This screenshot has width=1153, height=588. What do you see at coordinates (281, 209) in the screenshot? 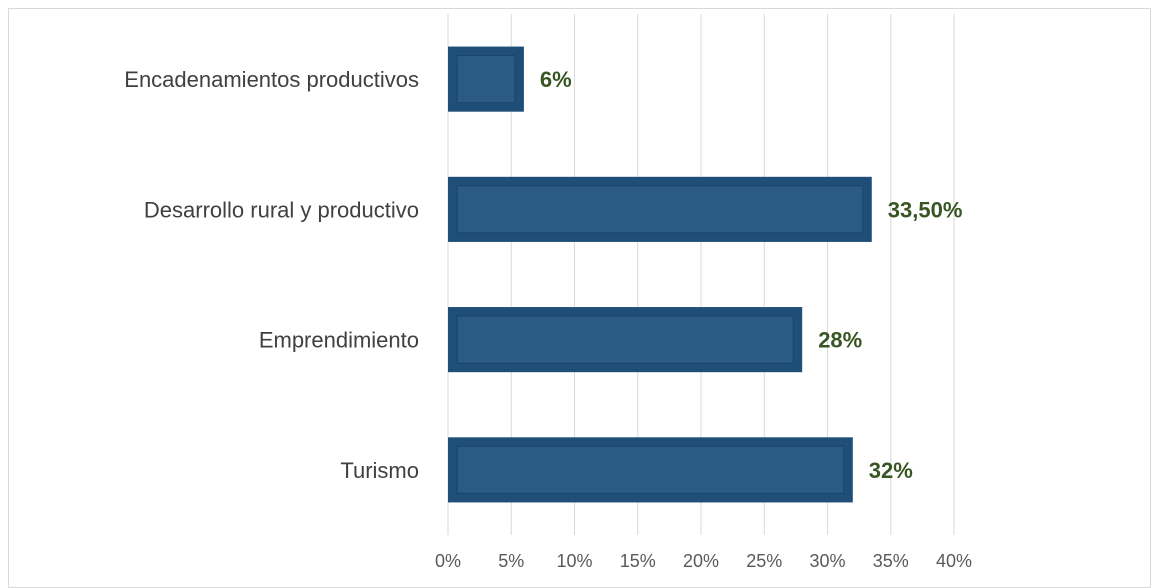
I see `category-label: Desarrollo rural y productivo` at bounding box center [281, 209].